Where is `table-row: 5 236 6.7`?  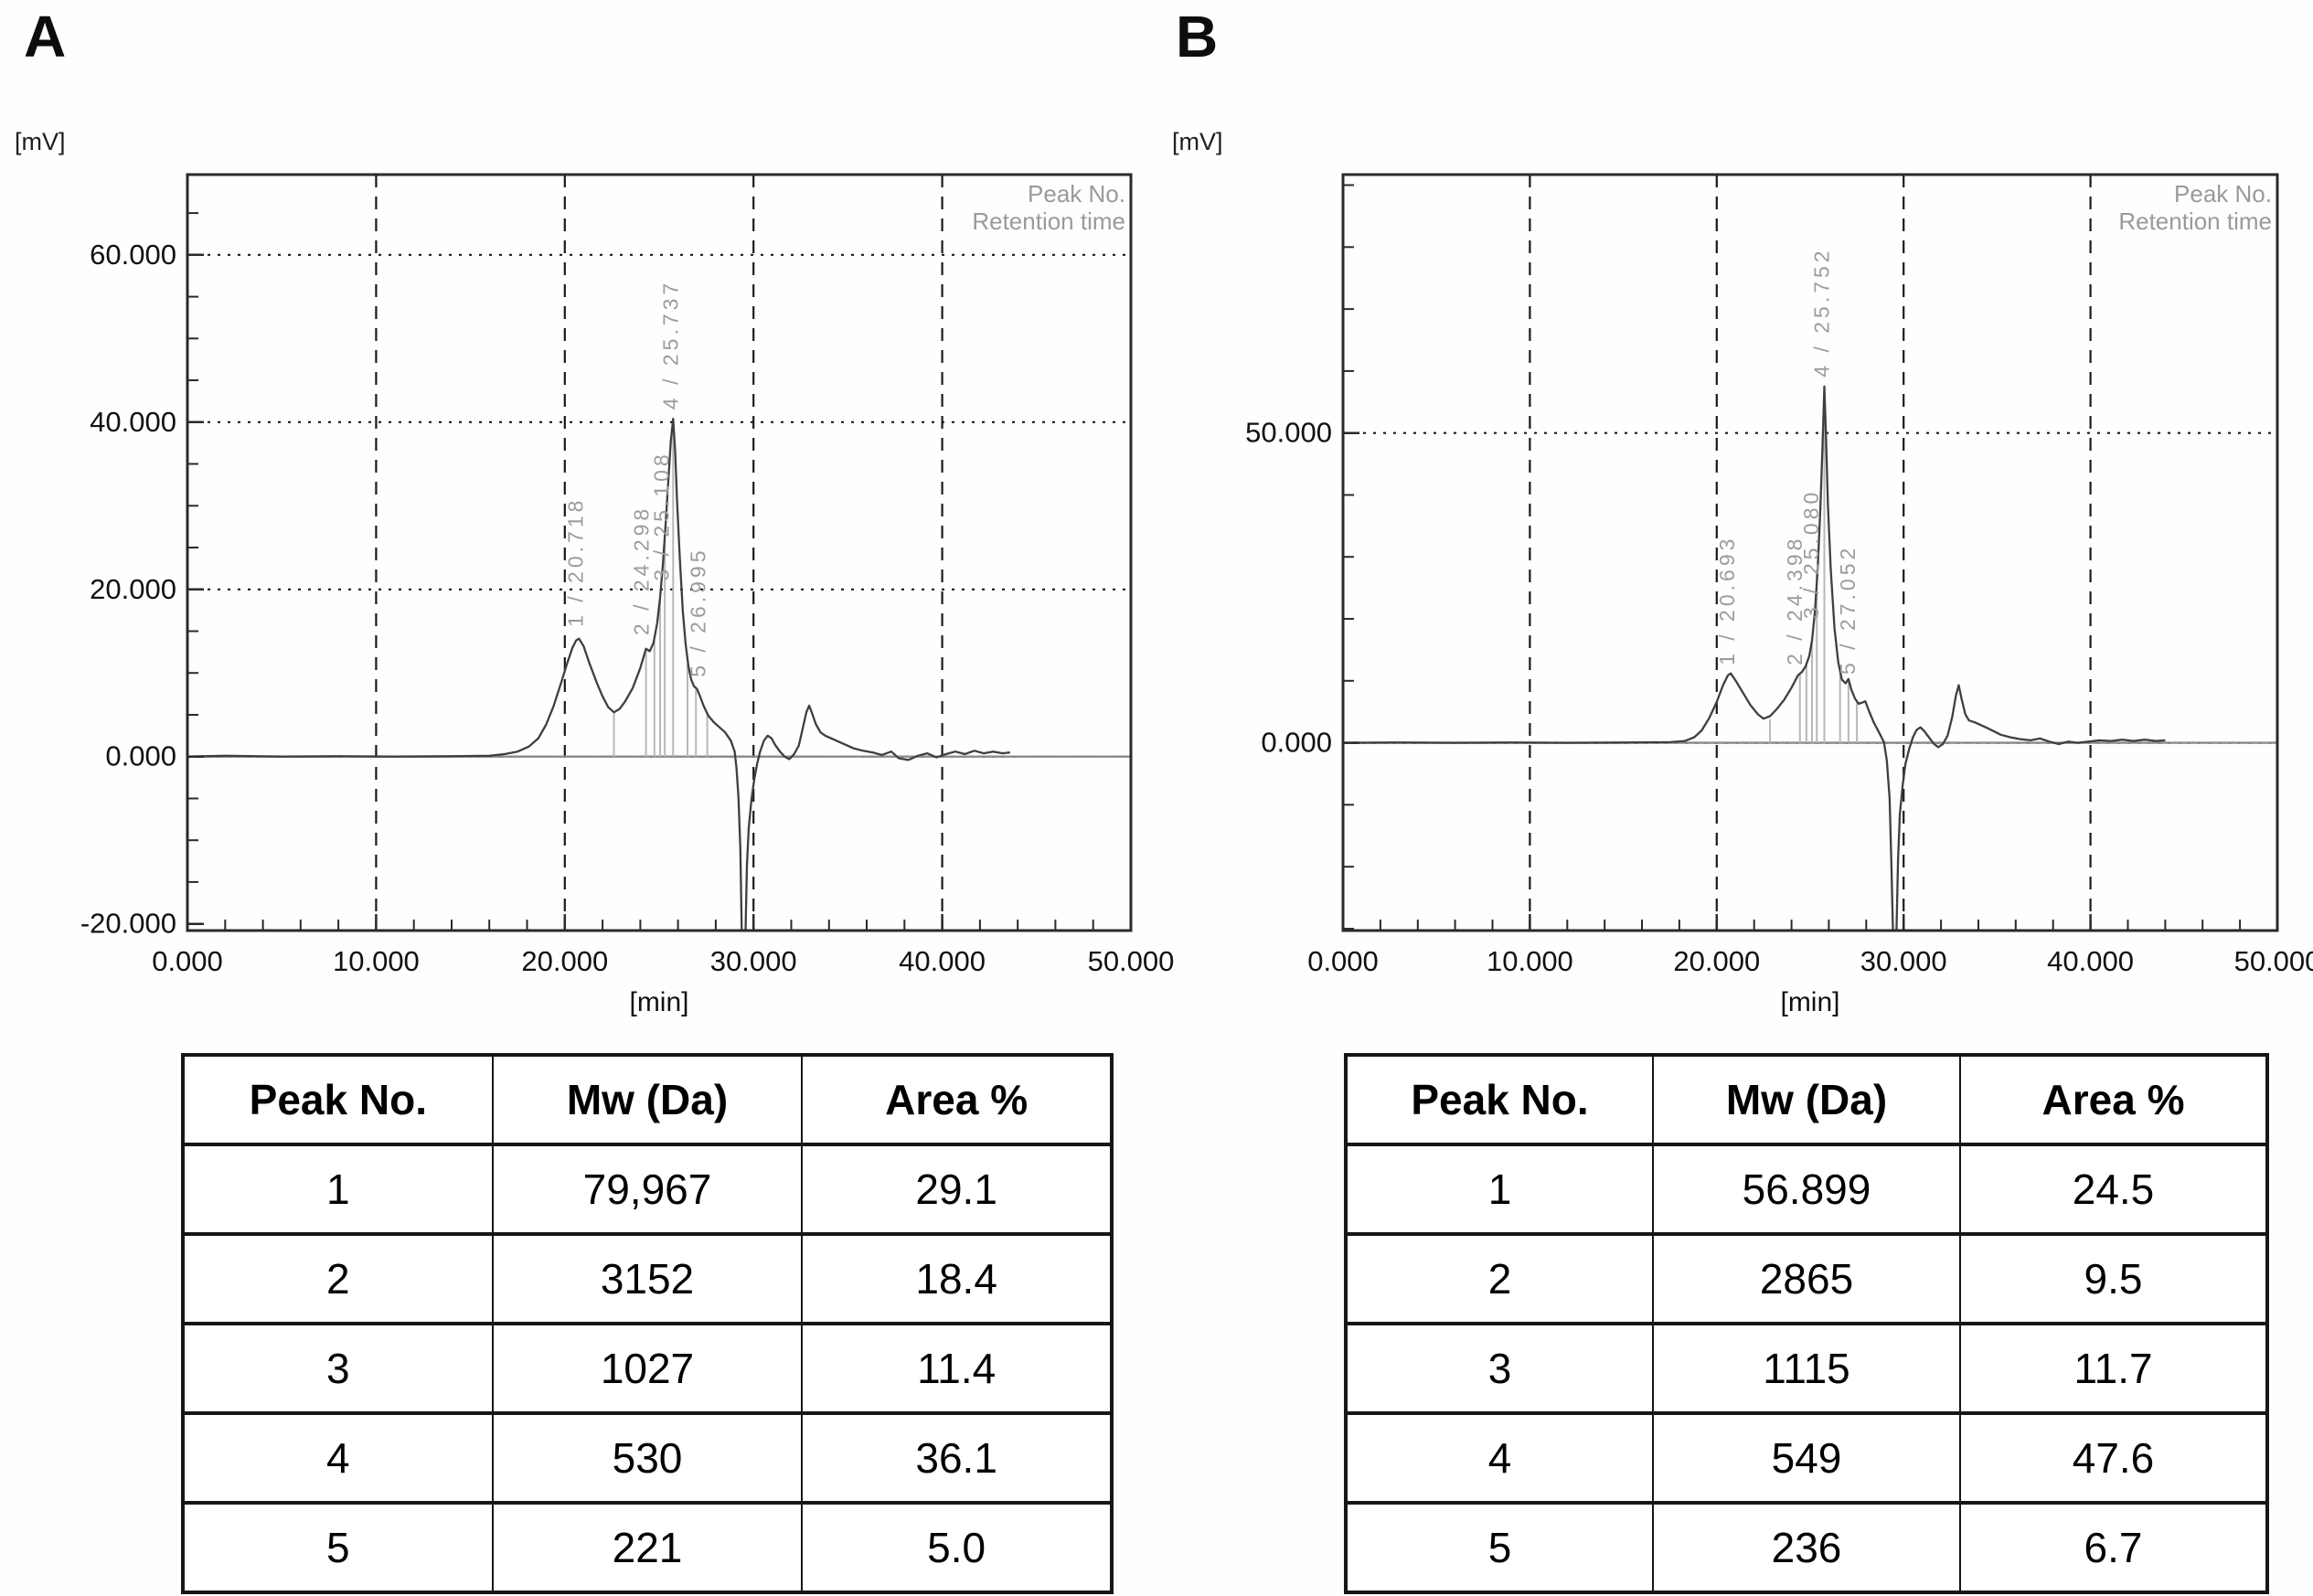 table-row: 5 236 6.7 is located at coordinates (1807, 1547).